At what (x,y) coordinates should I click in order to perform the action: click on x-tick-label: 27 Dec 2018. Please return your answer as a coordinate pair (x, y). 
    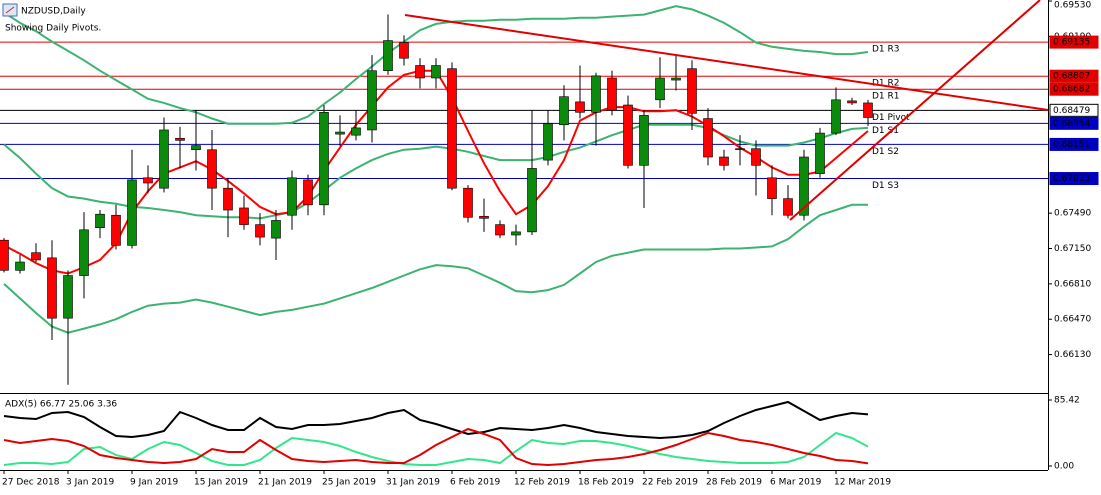
    Looking at the image, I should click on (31, 483).